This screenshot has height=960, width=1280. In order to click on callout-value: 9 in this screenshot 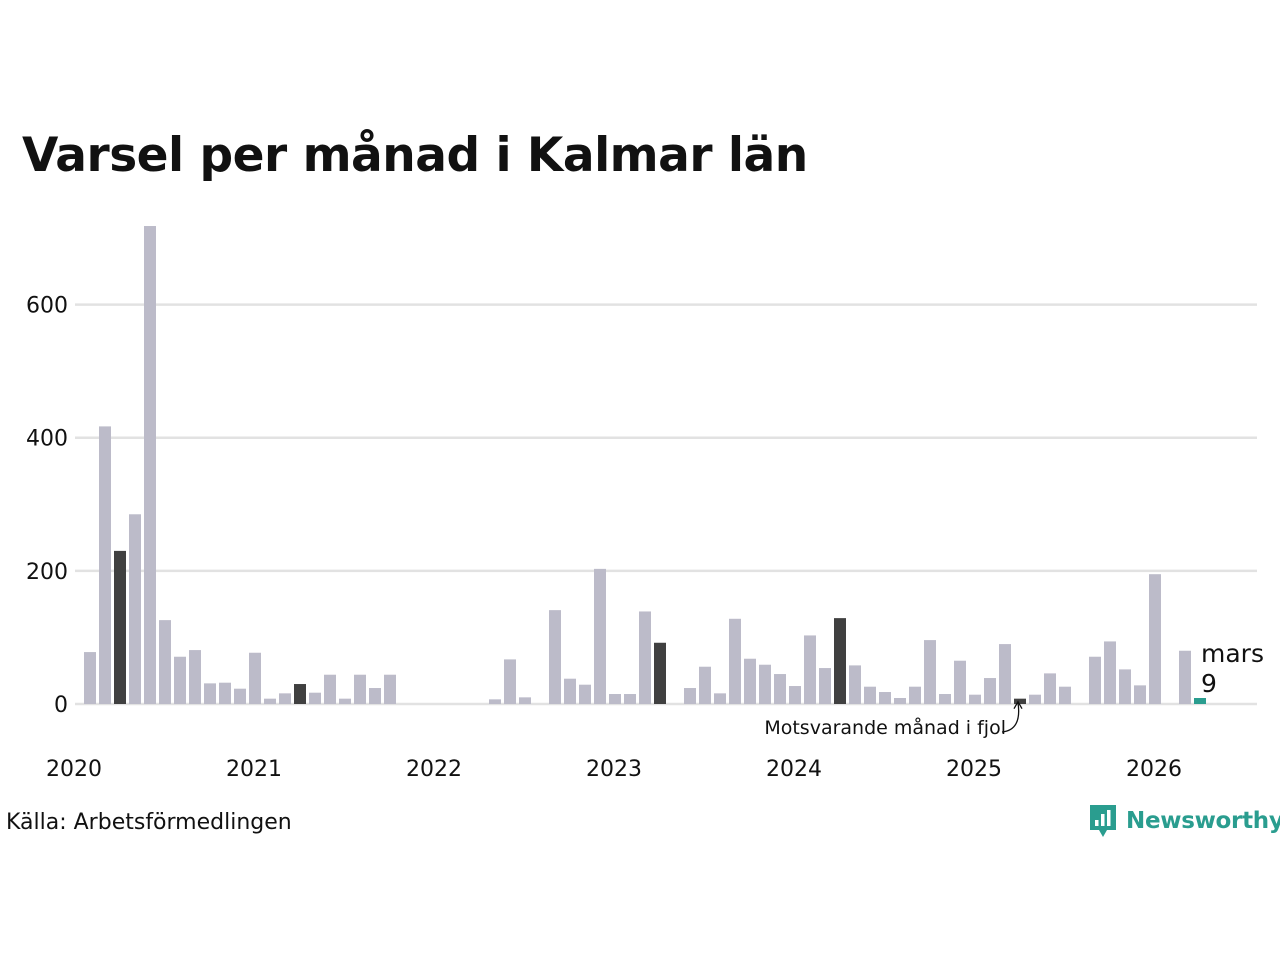, I will do `click(1209, 683)`.